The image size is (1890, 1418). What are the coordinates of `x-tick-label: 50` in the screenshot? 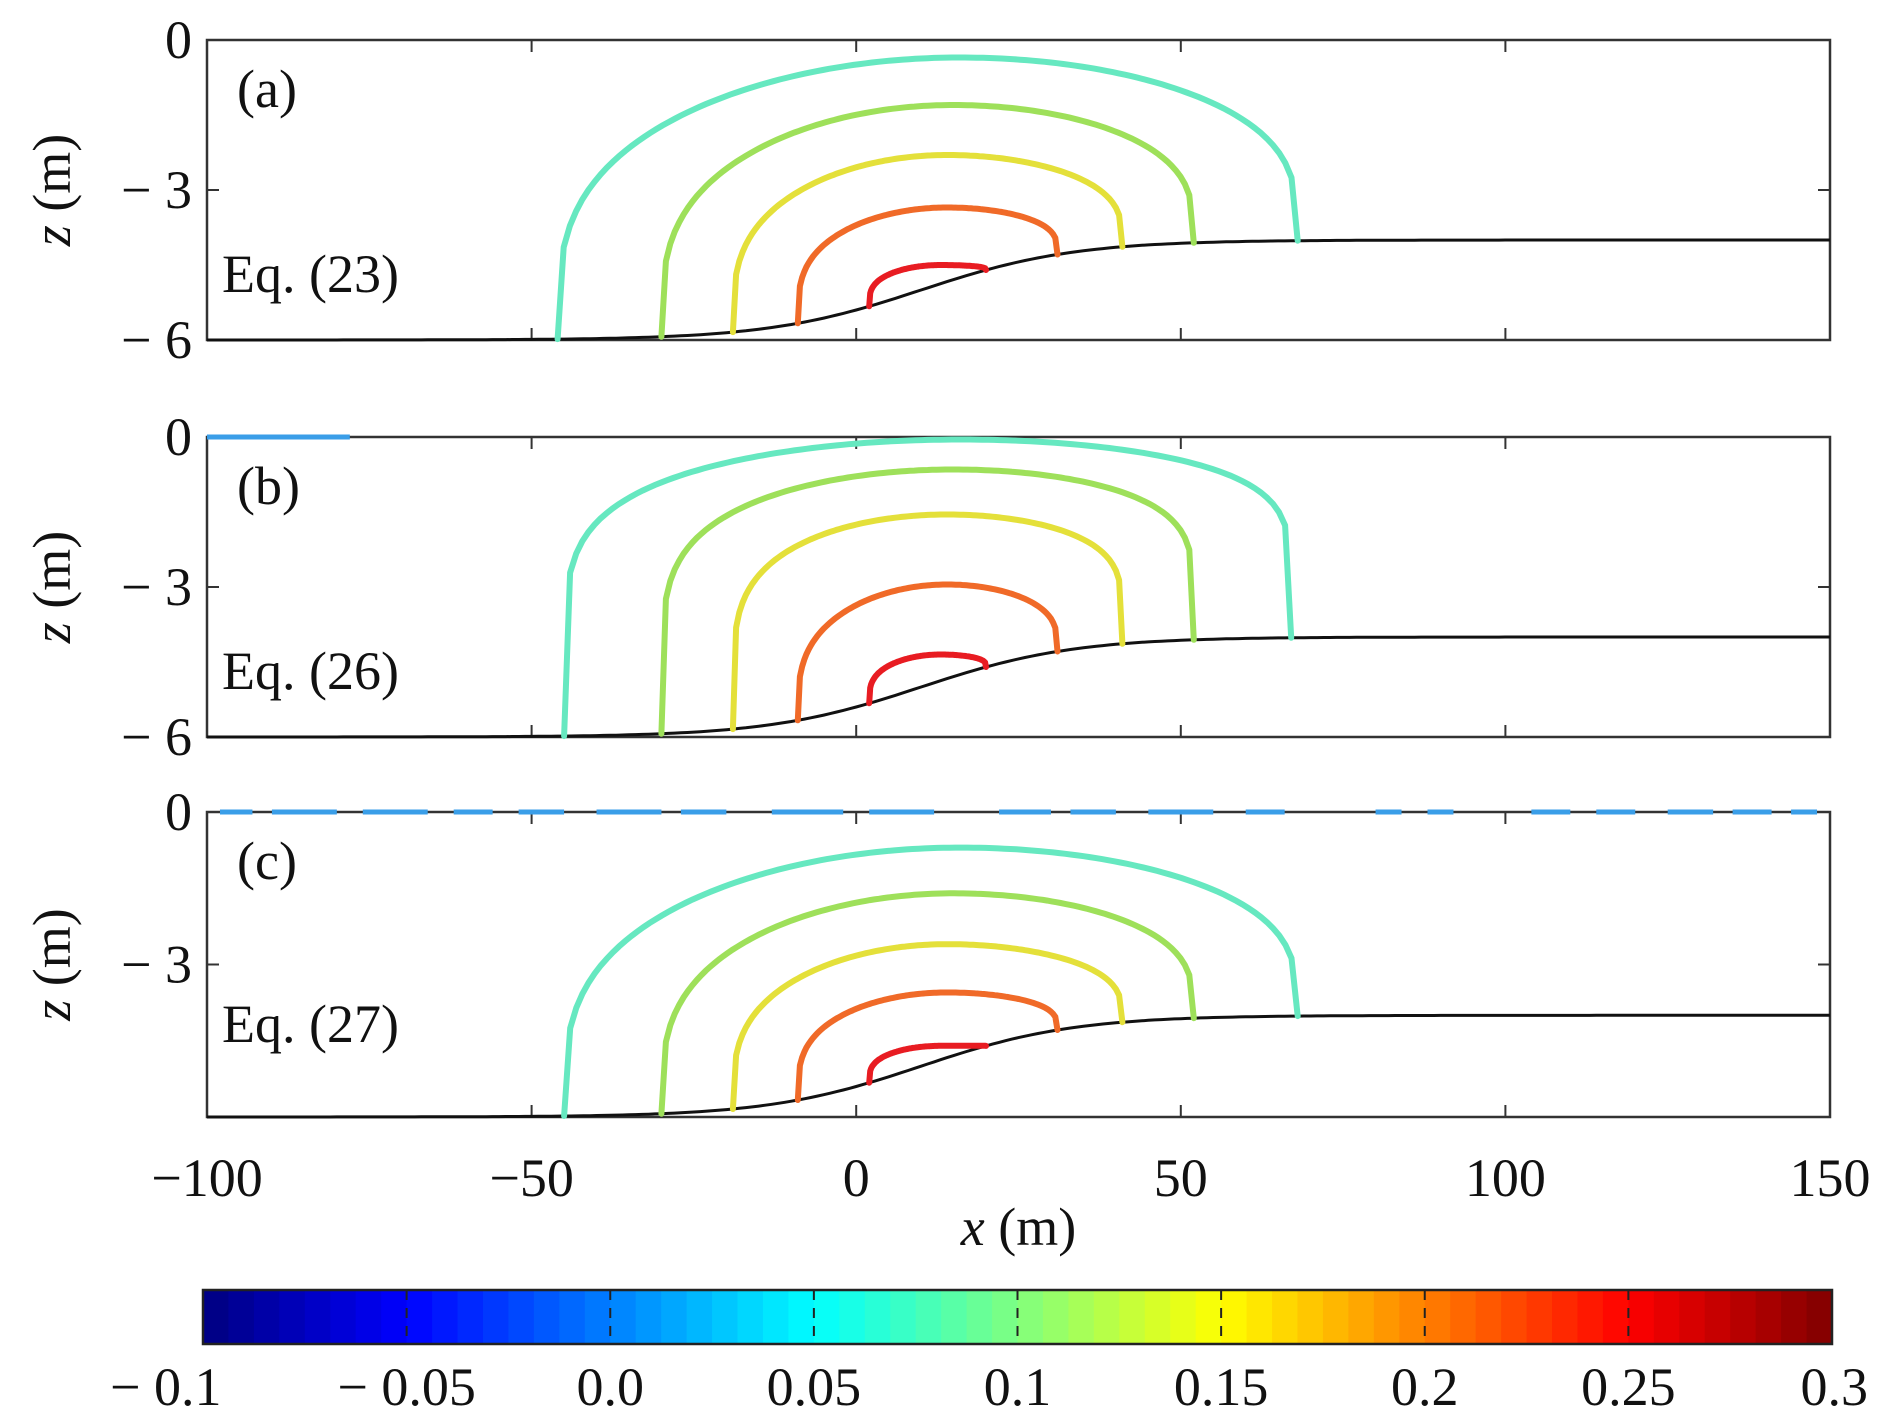 It's located at (1181, 1178).